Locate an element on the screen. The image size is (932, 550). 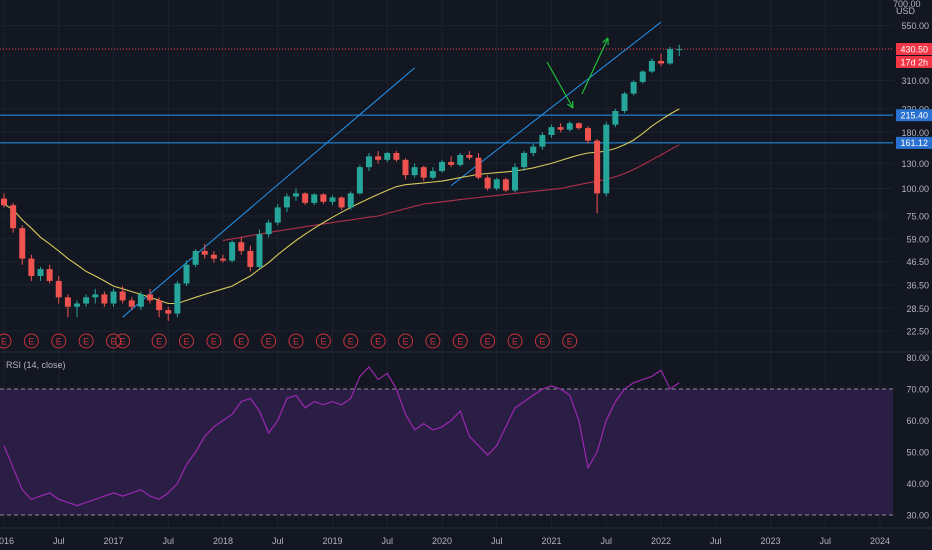
arrow-down-projection is located at coordinates (560, 85).